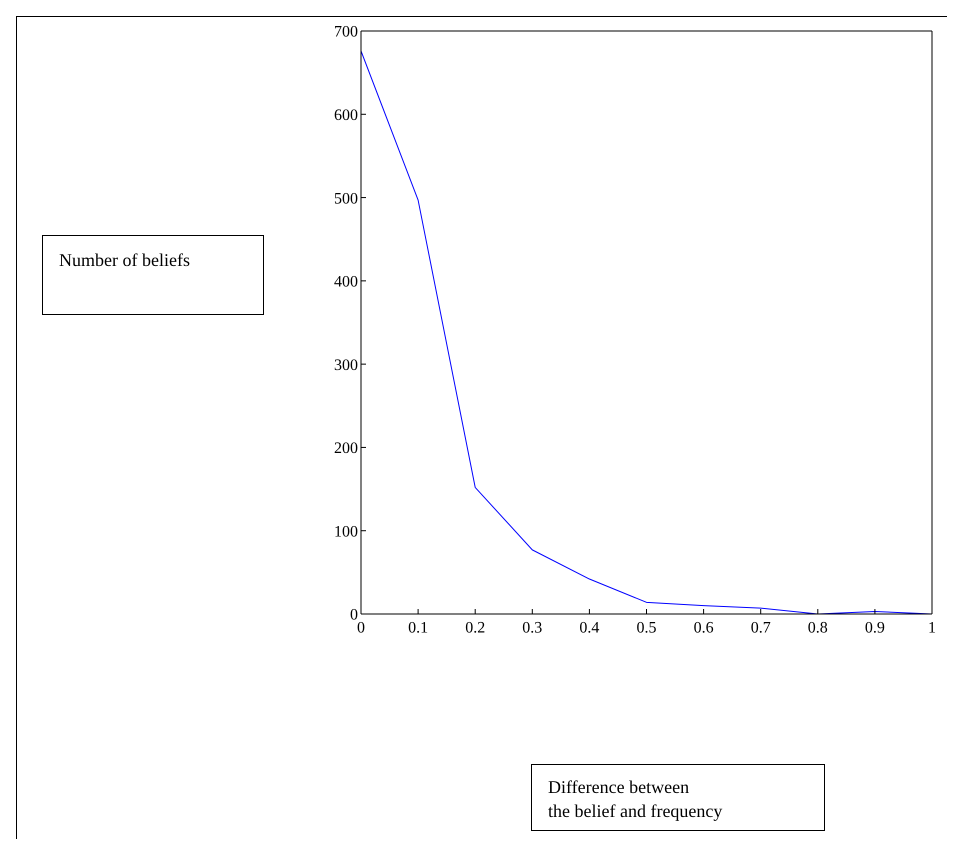 The width and height of the screenshot is (954, 846). What do you see at coordinates (346, 282) in the screenshot?
I see `y-tick-label: 400` at bounding box center [346, 282].